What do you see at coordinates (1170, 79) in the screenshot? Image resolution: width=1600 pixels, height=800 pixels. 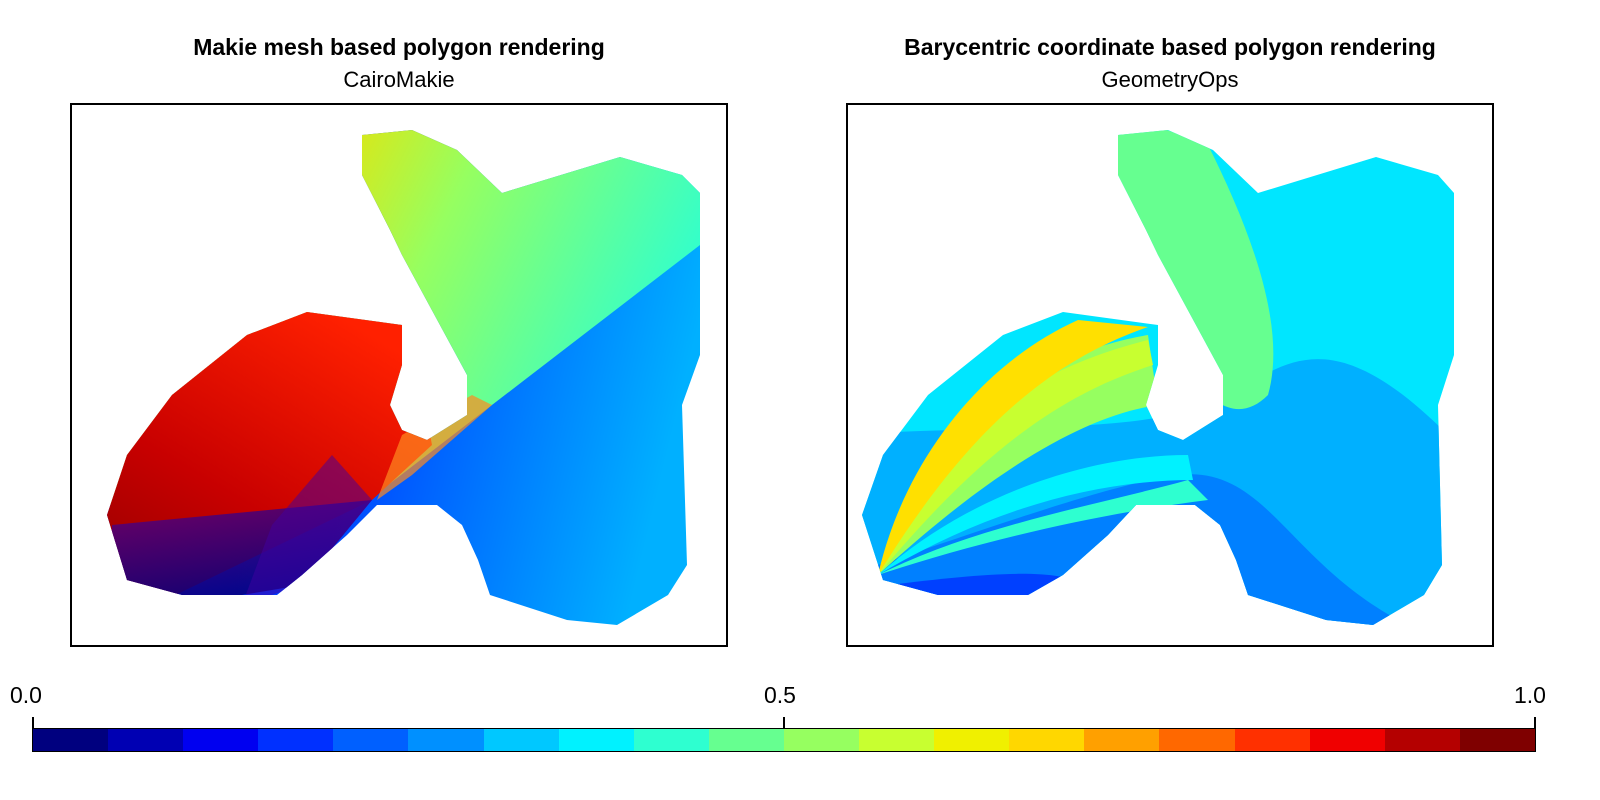 I see `right-chart-subtitle: GeometryOps` at bounding box center [1170, 79].